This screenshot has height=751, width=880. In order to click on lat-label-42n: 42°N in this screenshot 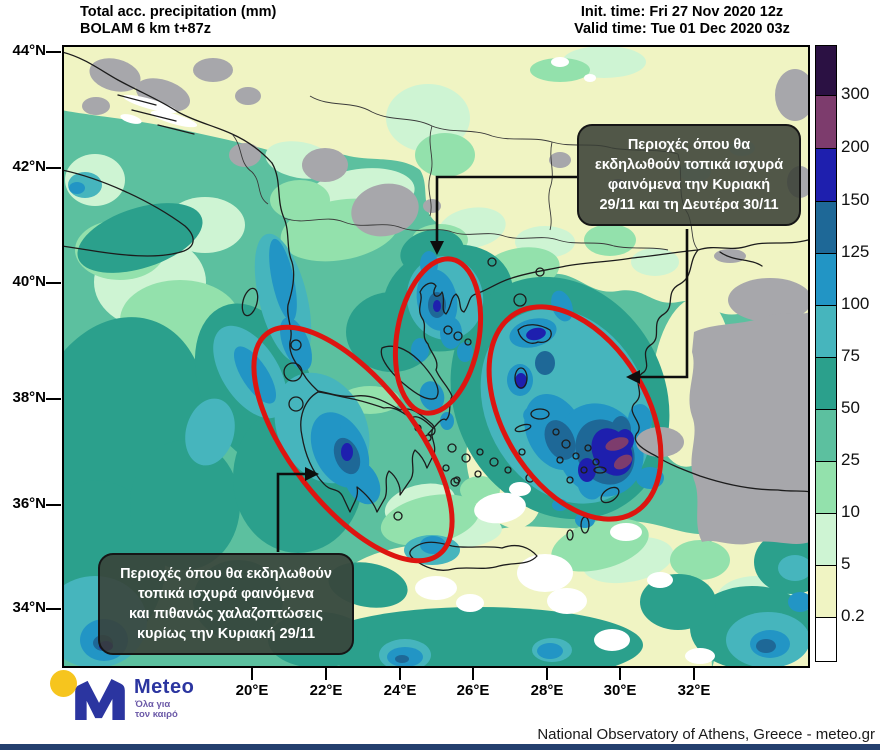, I will do `click(29, 166)`.